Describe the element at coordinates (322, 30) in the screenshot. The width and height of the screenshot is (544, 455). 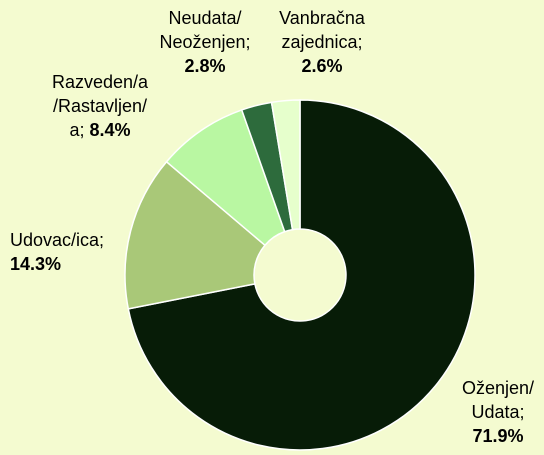
I see `category-name: Vanbračna zajednica;` at that location.